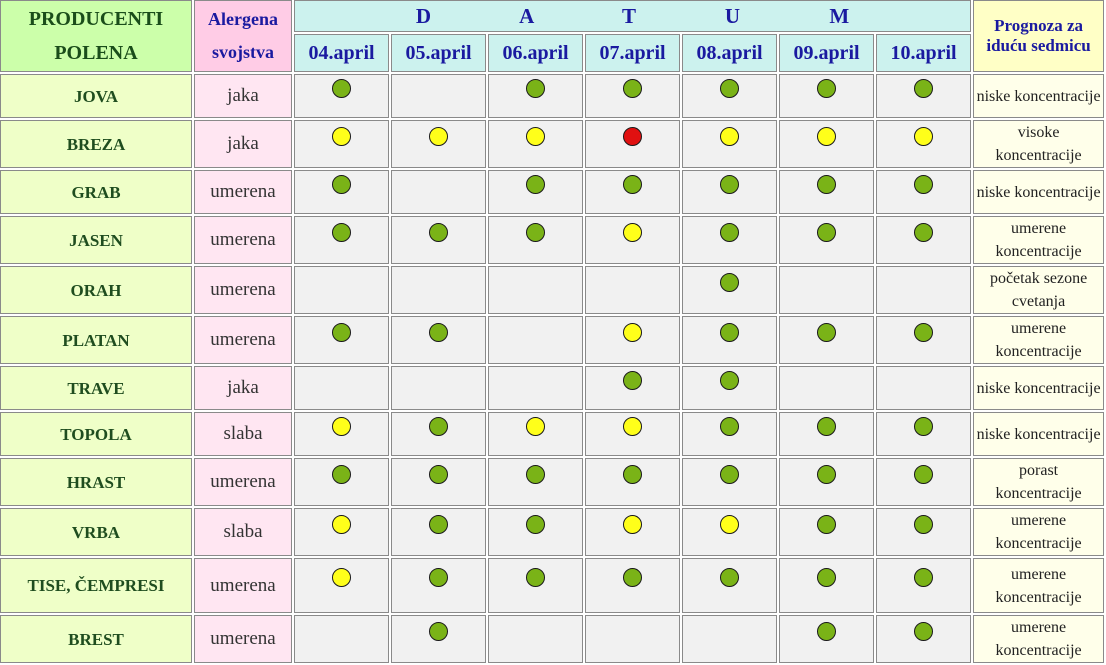  I want to click on table-row: ORAH umerena početak sezone cvetanja, so click(552, 290).